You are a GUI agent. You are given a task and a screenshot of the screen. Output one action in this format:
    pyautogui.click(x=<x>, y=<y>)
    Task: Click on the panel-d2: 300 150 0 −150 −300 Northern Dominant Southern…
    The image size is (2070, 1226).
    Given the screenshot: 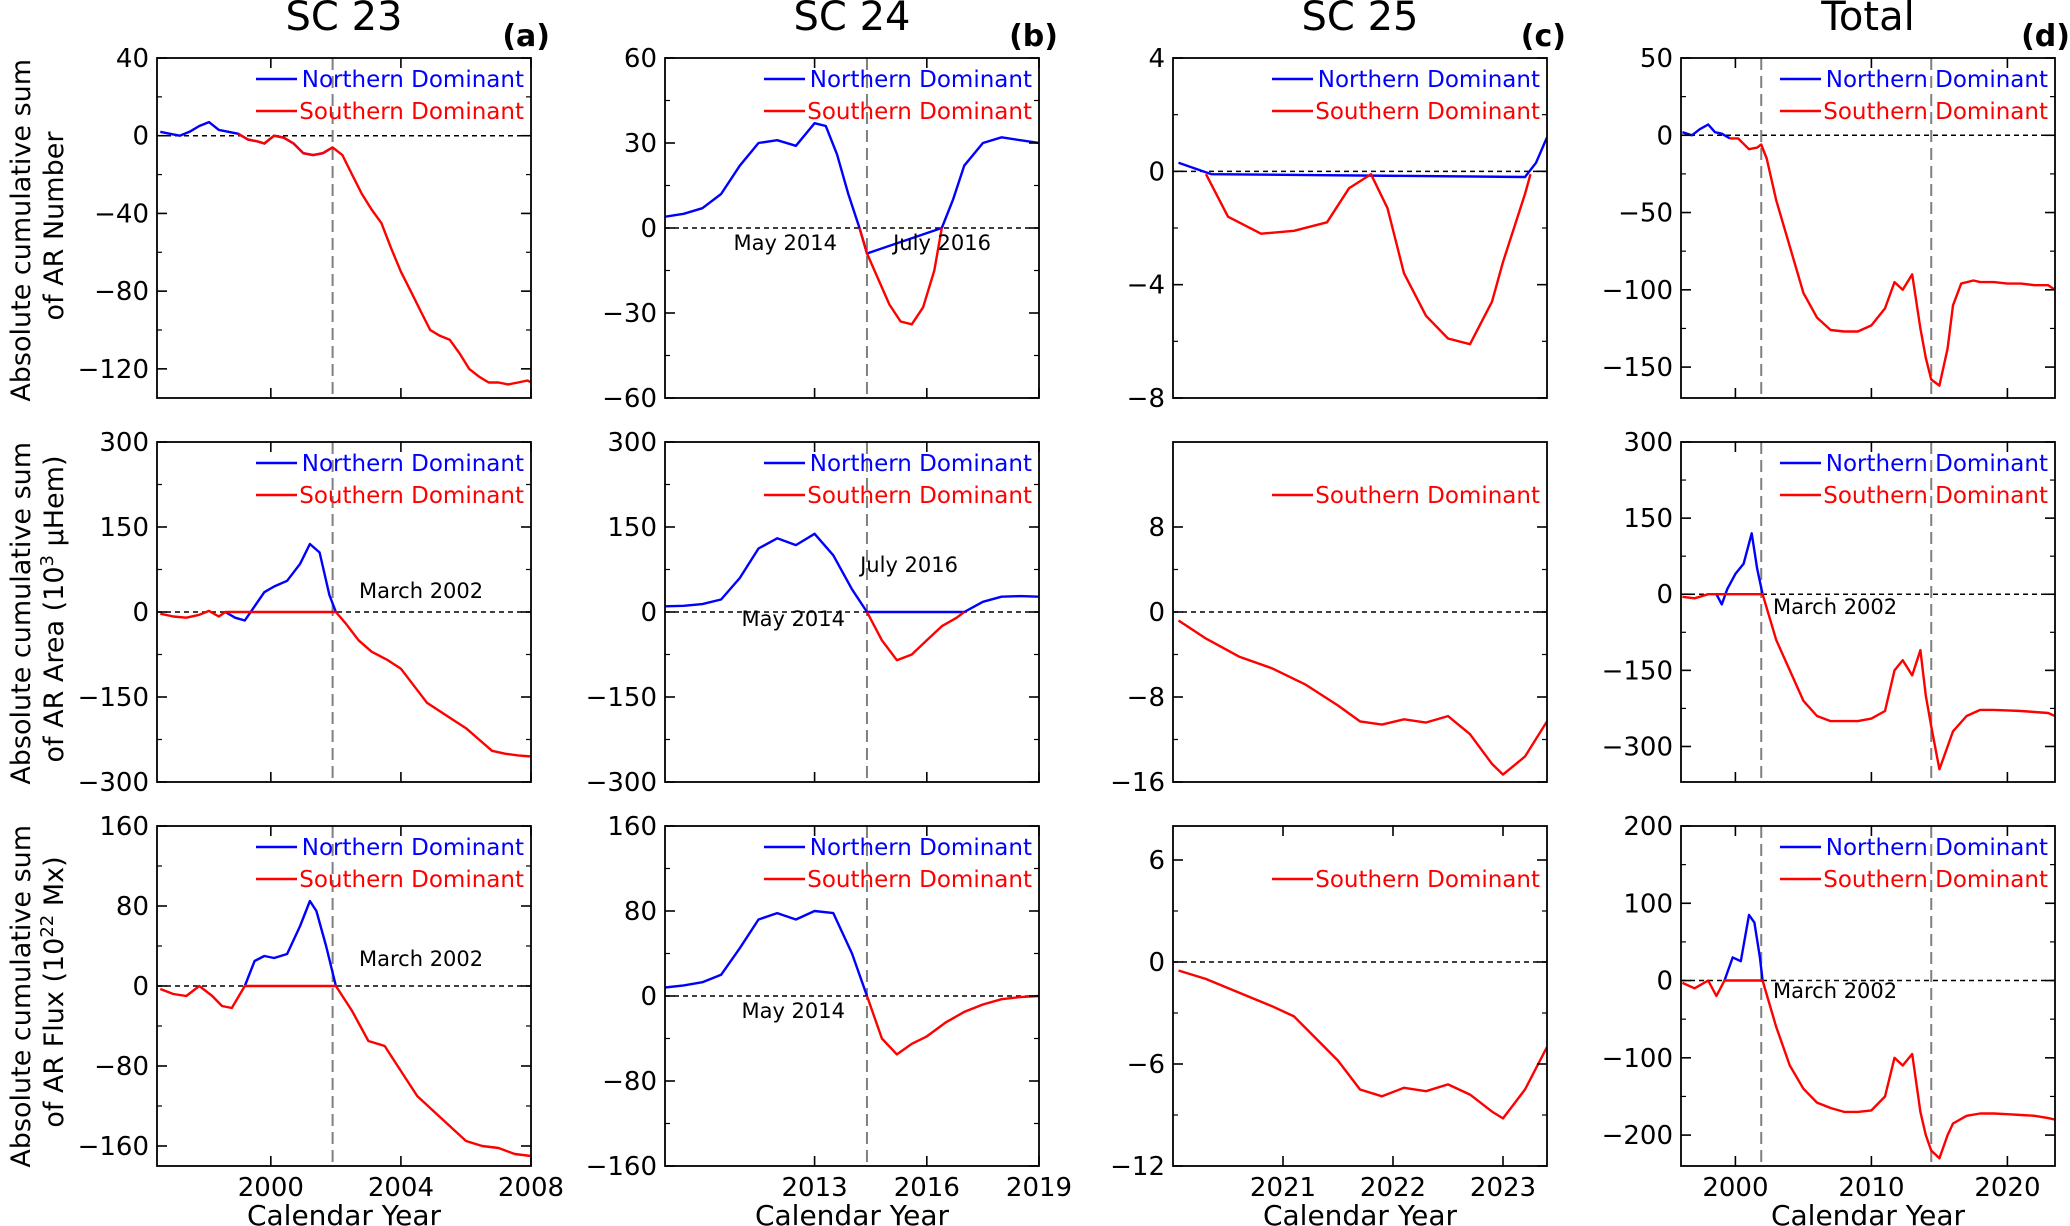 What is the action you would take?
    pyautogui.click(x=1829, y=605)
    